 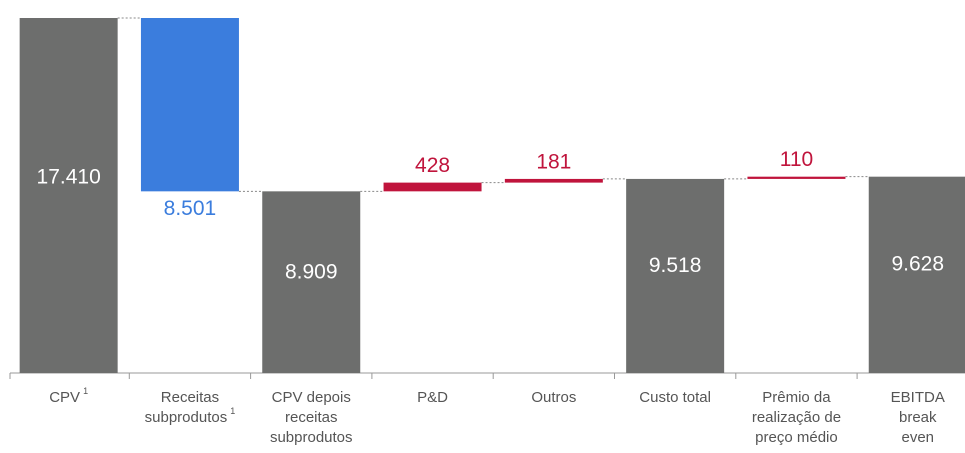 What do you see at coordinates (553, 161) in the screenshot?
I see `value-label: 181` at bounding box center [553, 161].